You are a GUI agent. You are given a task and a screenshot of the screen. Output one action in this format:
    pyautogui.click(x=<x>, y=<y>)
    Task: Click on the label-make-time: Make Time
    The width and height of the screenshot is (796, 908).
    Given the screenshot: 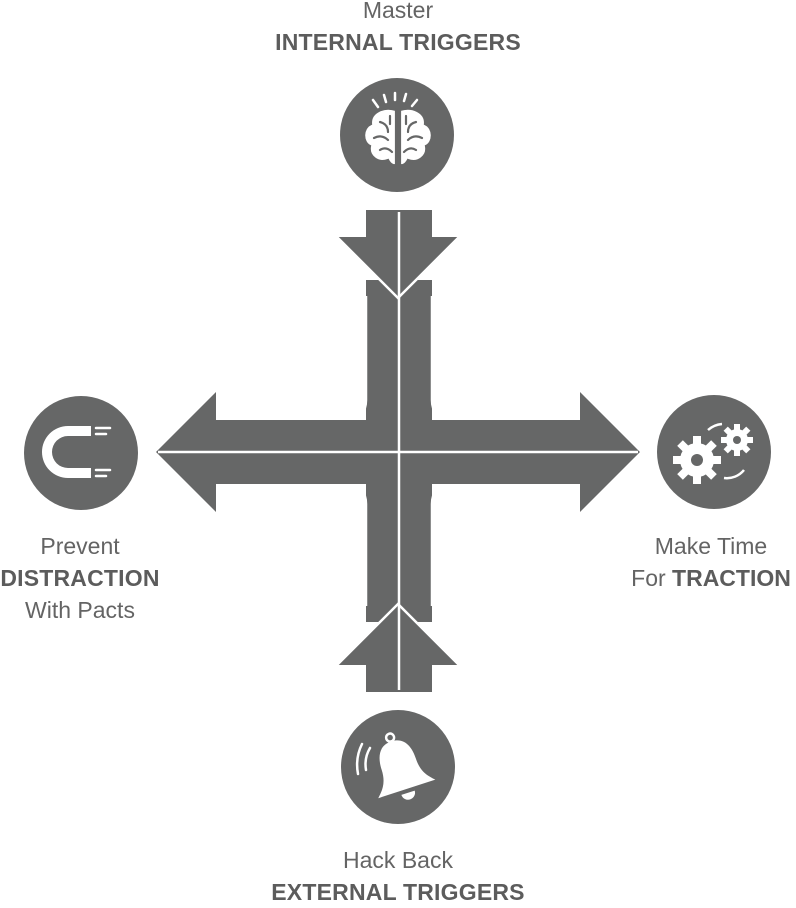 What is the action you would take?
    pyautogui.click(x=711, y=546)
    